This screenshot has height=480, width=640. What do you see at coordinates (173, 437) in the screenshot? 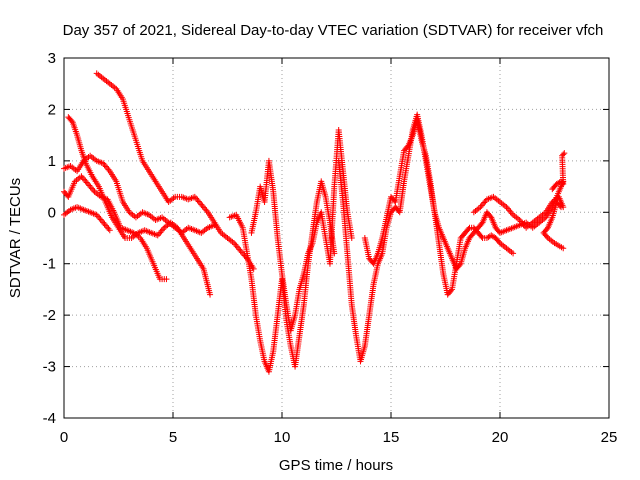
I see `x-tick-label: 5` at bounding box center [173, 437].